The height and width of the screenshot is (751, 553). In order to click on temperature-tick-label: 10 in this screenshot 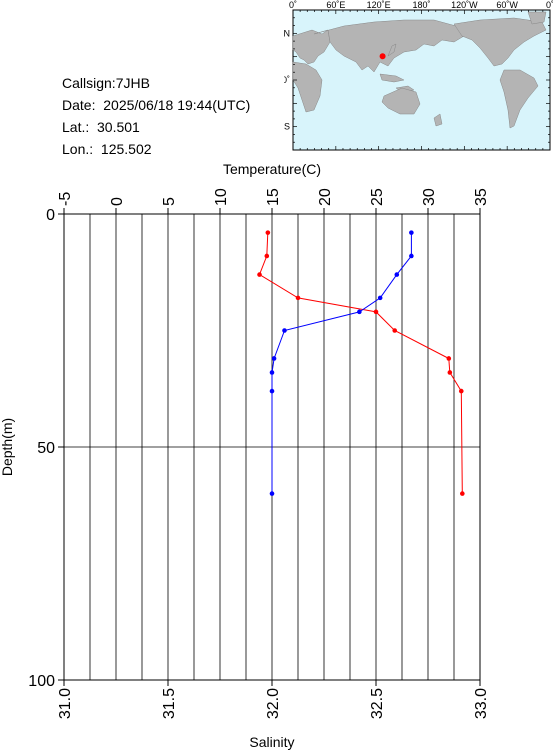, I will do `click(221, 197)`.